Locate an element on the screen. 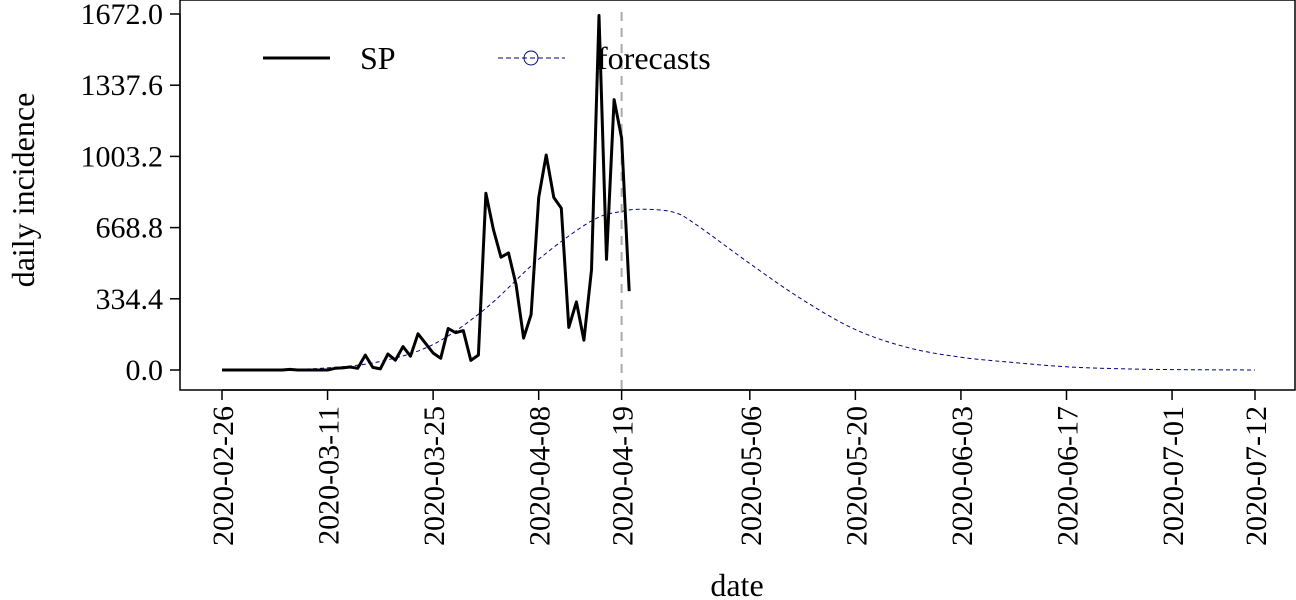 The width and height of the screenshot is (1296, 600). x-tick-label: 2020-06-17 is located at coordinates (1067, 476).